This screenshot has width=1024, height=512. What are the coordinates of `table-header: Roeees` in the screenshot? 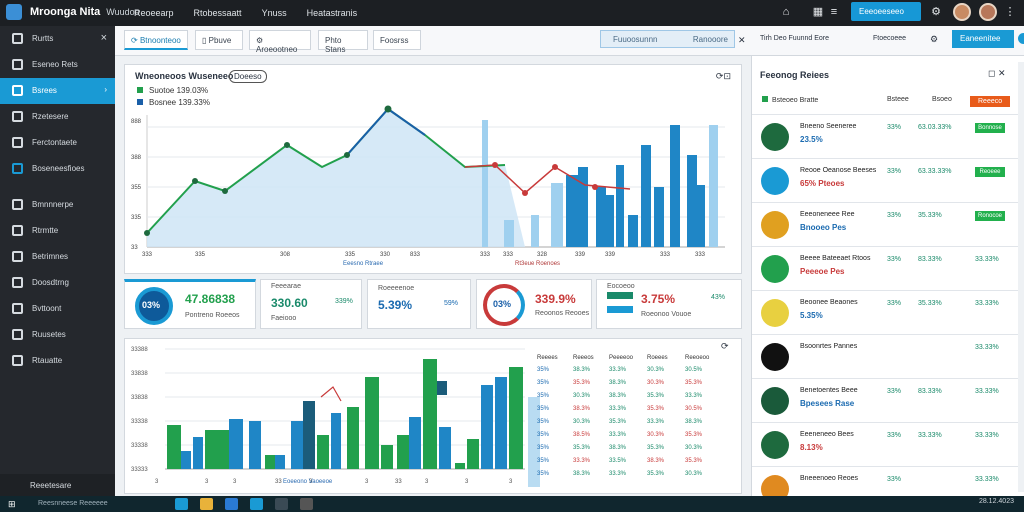 It's located at (657, 358).